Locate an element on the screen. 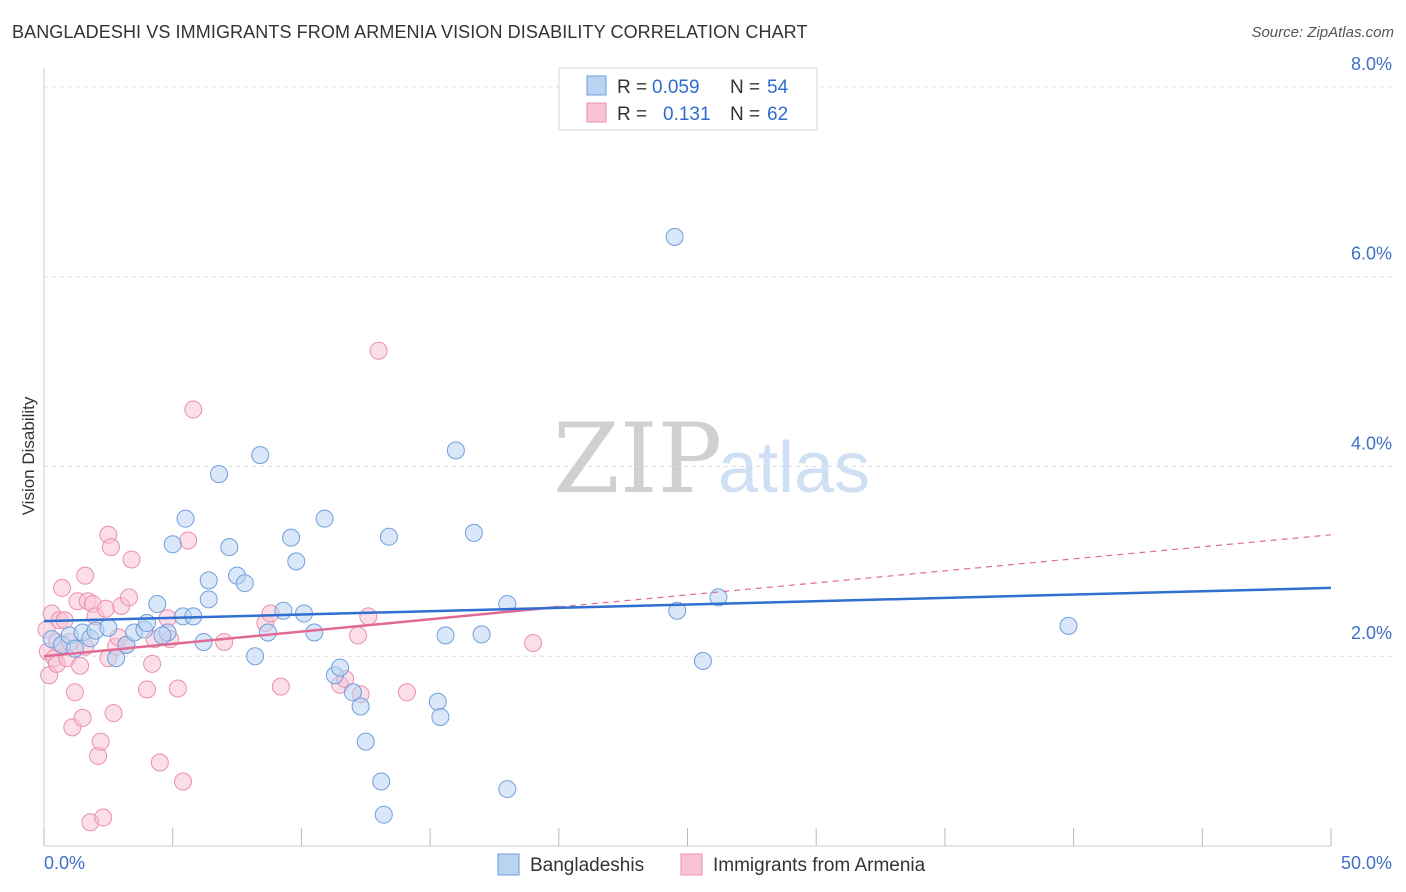 Image resolution: width=1406 pixels, height=892 pixels. armenia-trend-dashed is located at coordinates (945, 571).